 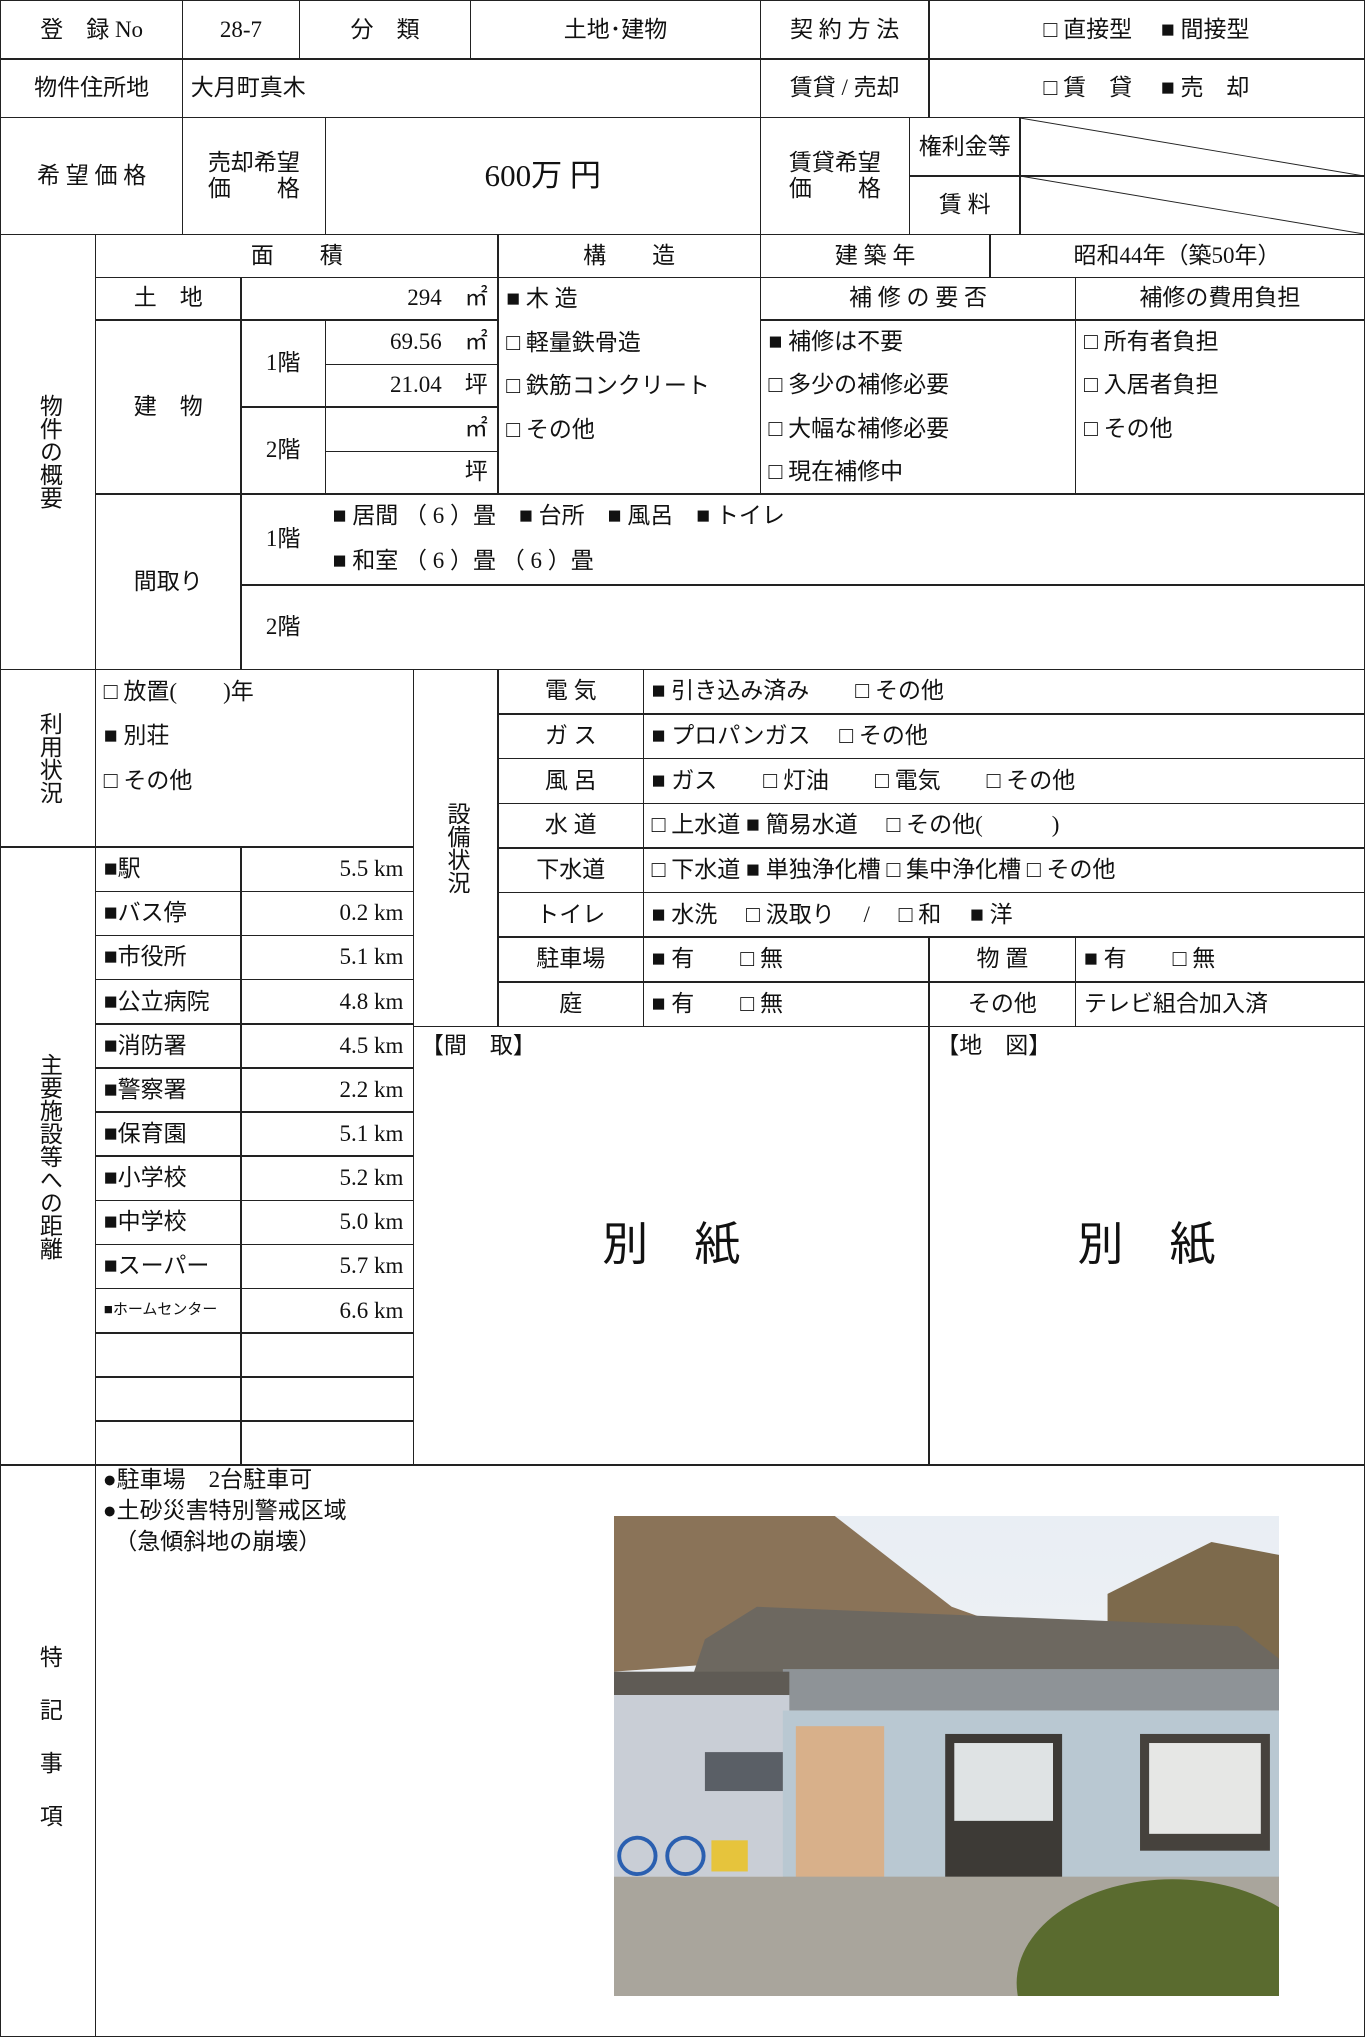 What do you see at coordinates (168, 957) in the screenshot?
I see `name: ■市役所` at bounding box center [168, 957].